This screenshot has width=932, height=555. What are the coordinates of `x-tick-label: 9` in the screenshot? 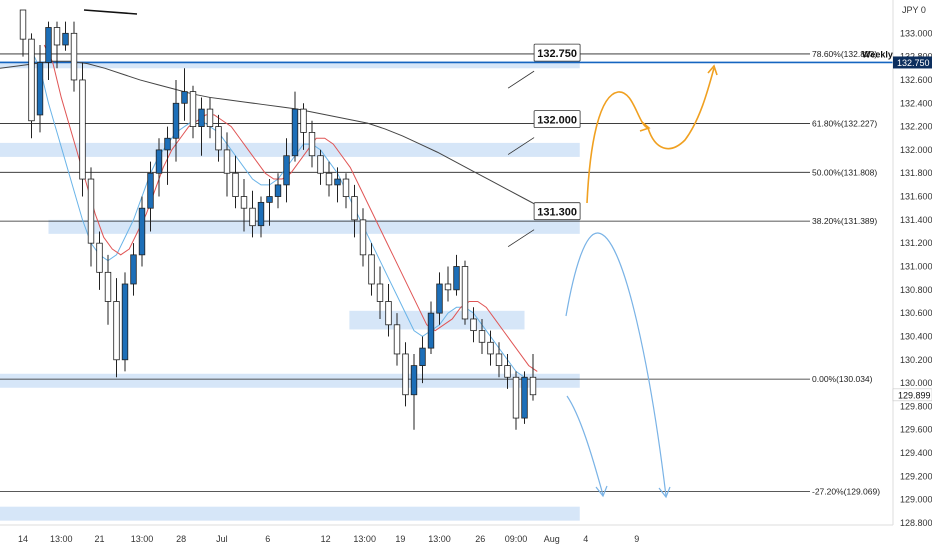 It's located at (636, 539).